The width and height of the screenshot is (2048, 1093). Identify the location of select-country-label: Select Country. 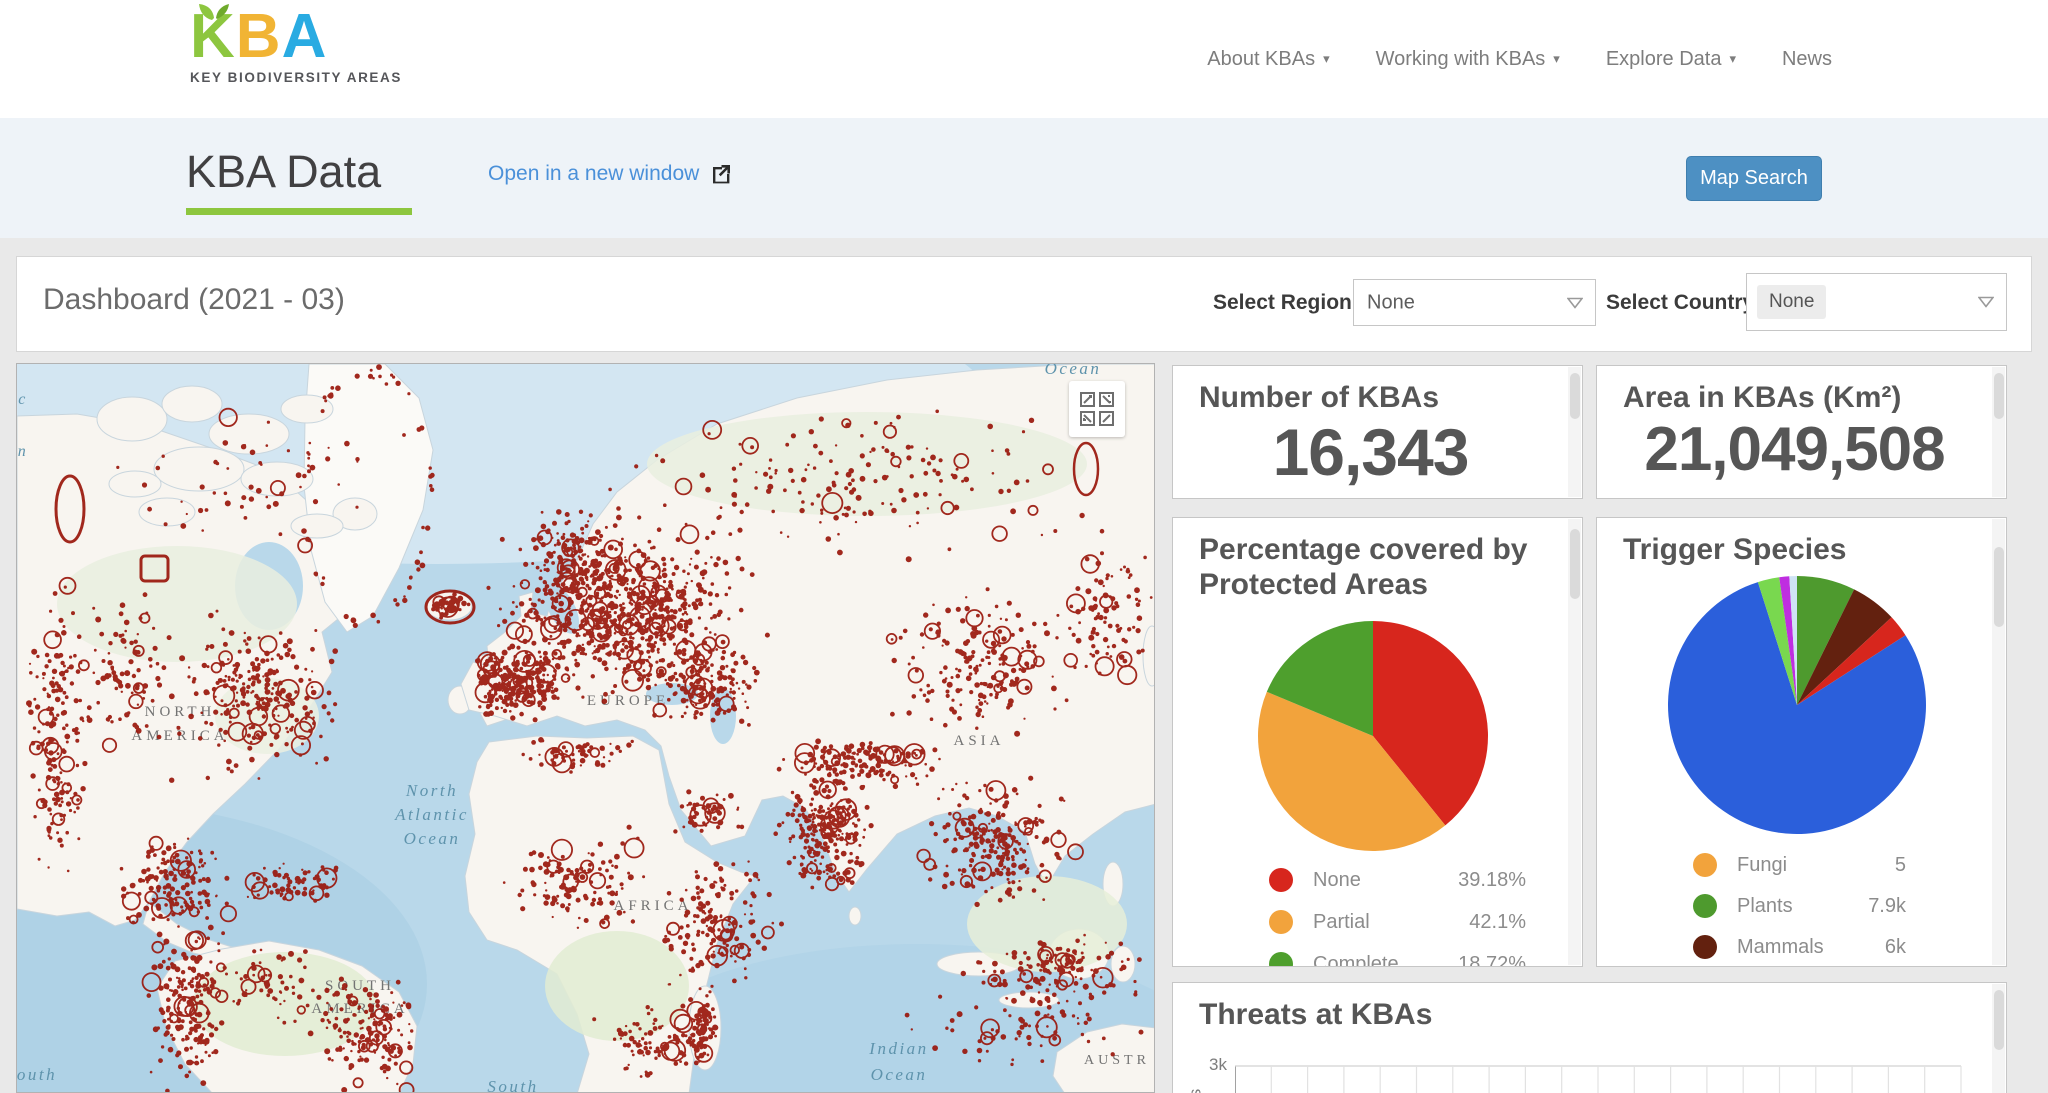
(1680, 302).